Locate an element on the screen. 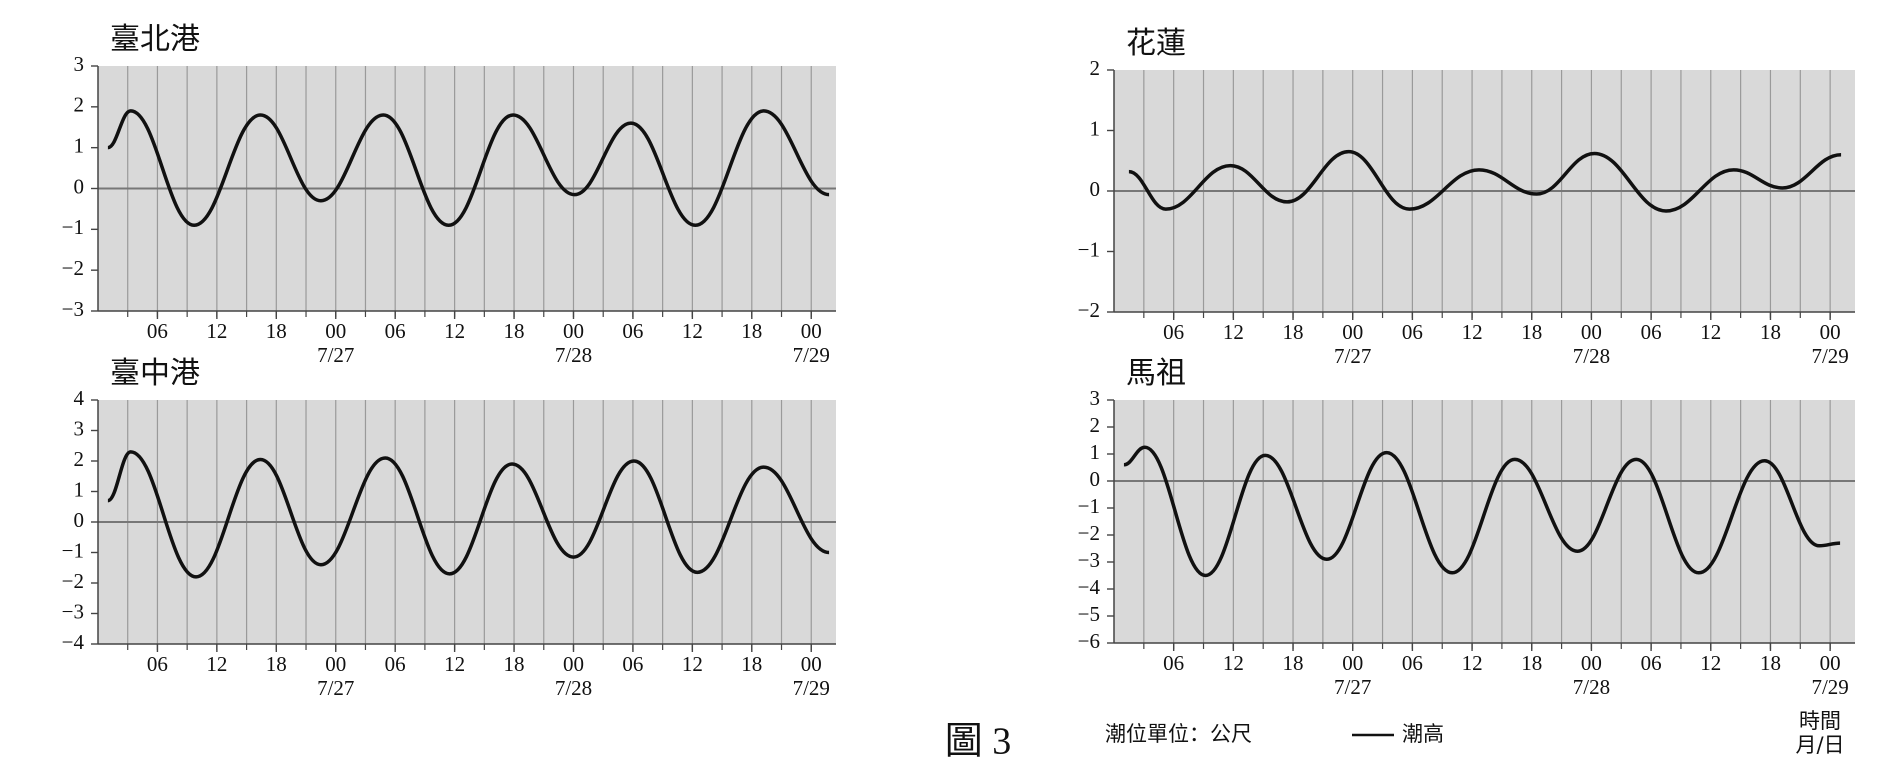  time-label: 時間 is located at coordinates (1820, 721).